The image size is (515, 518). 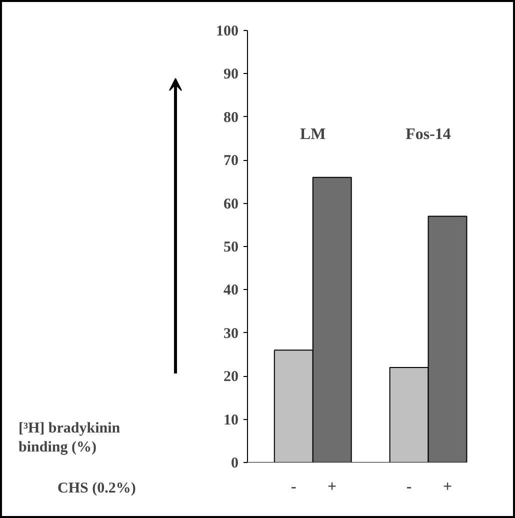 I want to click on y-tick-label: 60, so click(x=231, y=204).